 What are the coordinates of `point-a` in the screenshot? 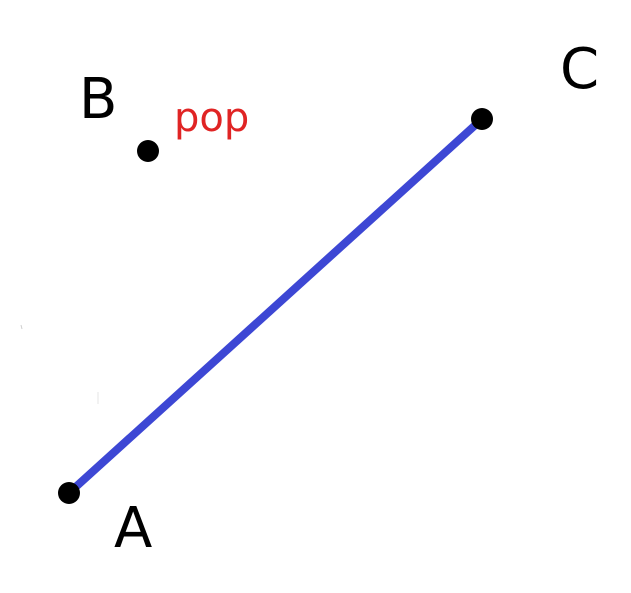 It's located at (69, 493).